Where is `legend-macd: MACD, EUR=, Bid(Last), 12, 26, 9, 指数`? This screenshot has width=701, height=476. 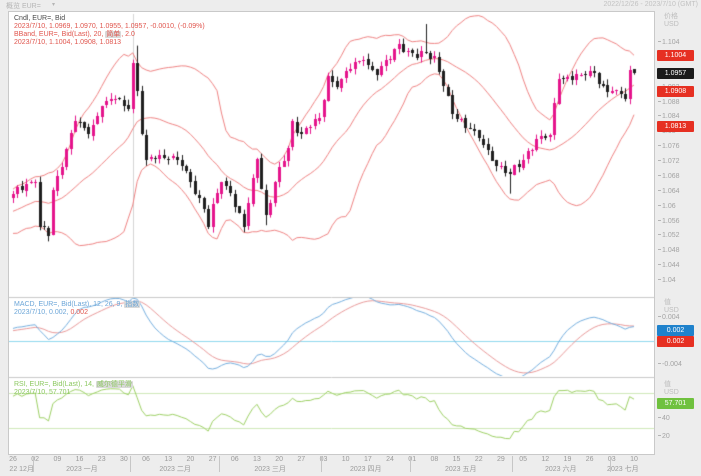 legend-macd: MACD, EUR=, Bid(Last), 12, 26, 9, 指数 is located at coordinates (77, 305).